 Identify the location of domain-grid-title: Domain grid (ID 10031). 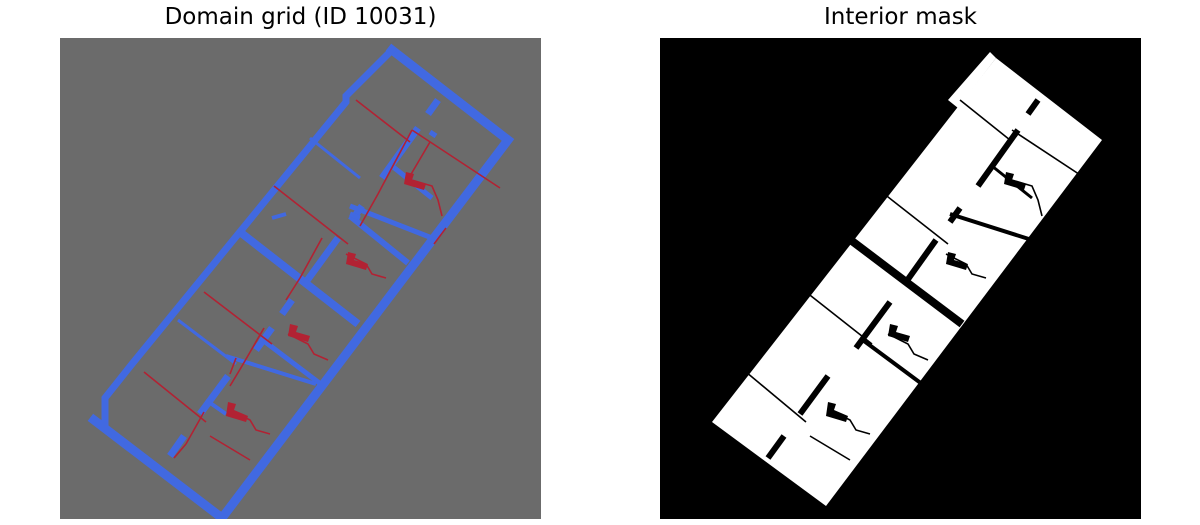
(300, 17).